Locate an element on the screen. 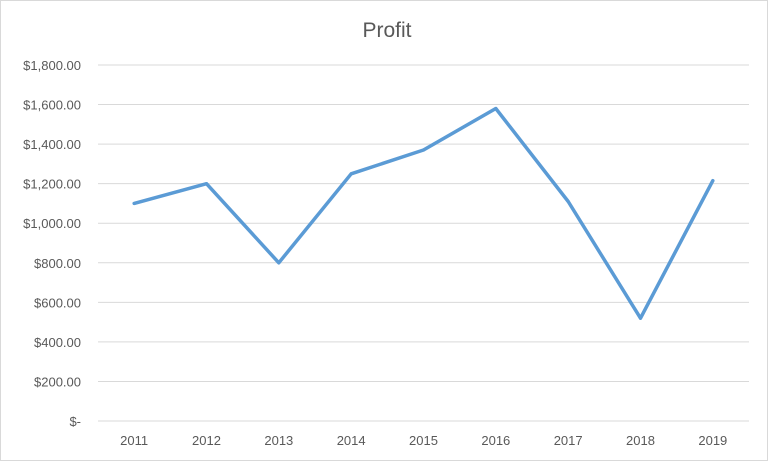 The image size is (768, 462). y-tick-label: $400.00 is located at coordinates (57, 342).